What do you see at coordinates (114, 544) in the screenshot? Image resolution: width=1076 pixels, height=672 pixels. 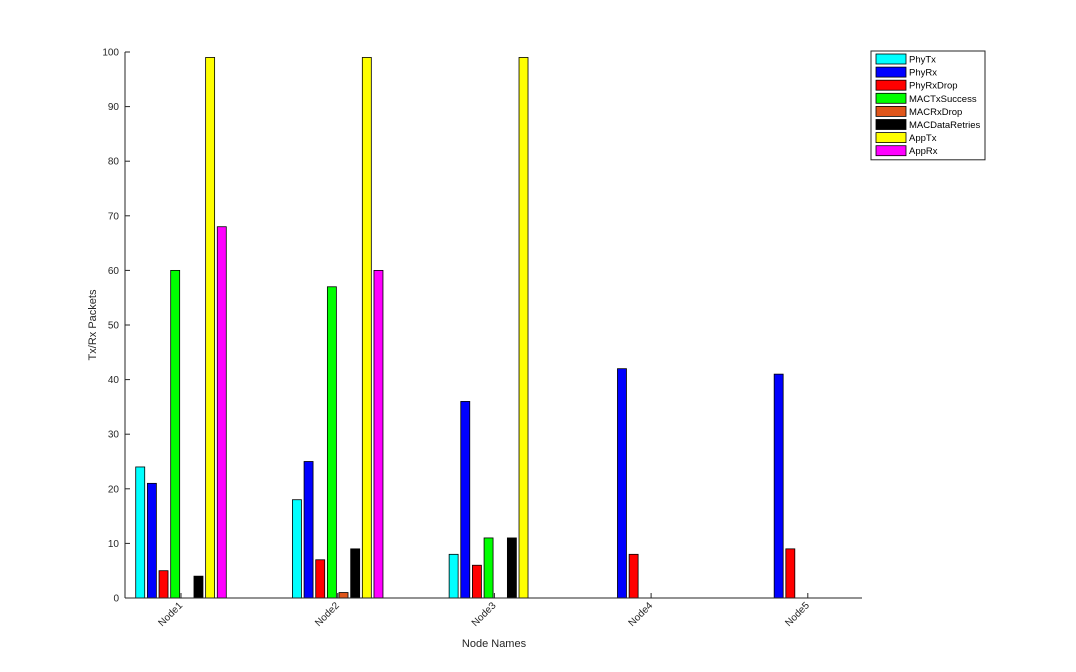 I see `y-tick-label: 10` at bounding box center [114, 544].